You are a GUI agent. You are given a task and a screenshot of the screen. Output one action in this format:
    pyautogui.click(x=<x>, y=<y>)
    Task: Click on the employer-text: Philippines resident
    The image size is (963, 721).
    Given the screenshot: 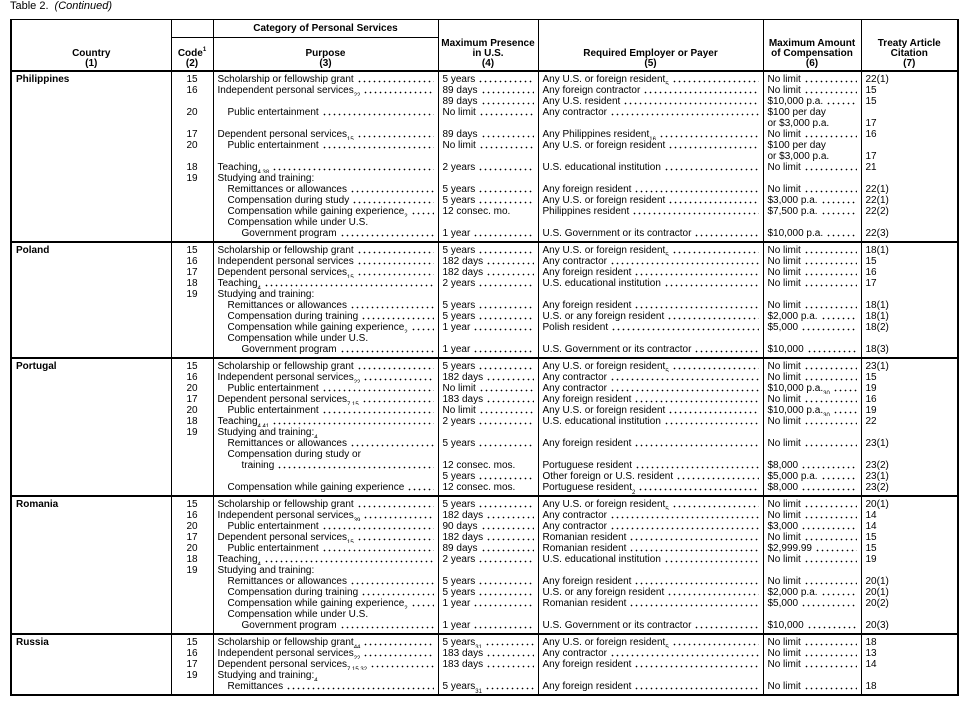 What is the action you would take?
    pyautogui.click(x=651, y=211)
    